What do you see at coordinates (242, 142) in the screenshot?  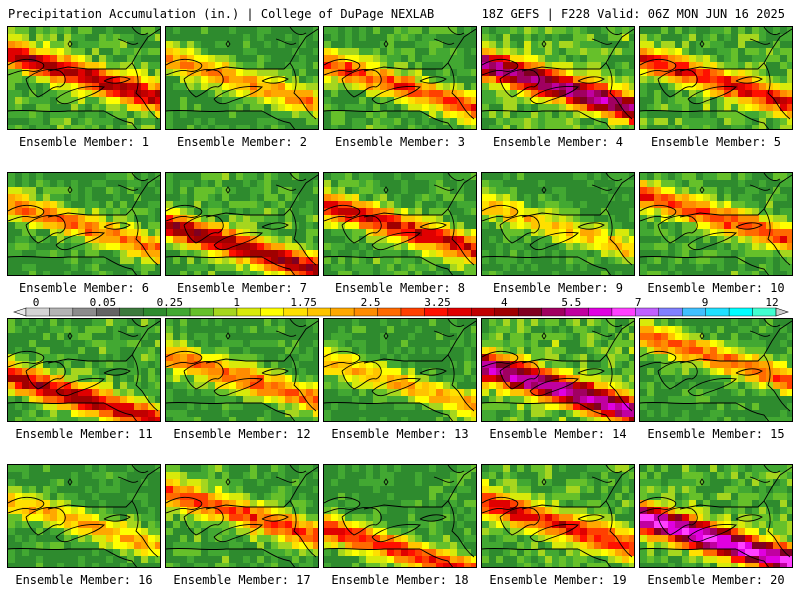 I see `ensemble-member-label: Ensemble Member: 2` at bounding box center [242, 142].